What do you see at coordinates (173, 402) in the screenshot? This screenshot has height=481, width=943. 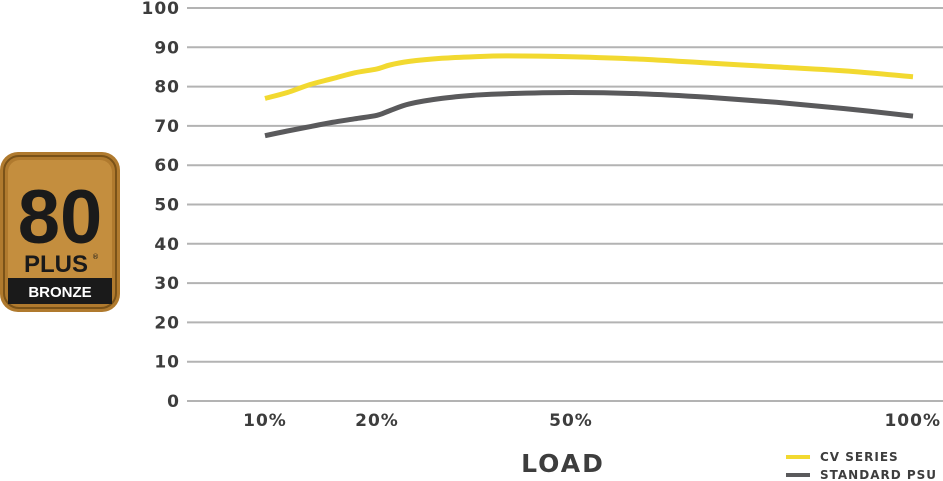 I see `y-tick-label-0: 0` at bounding box center [173, 402].